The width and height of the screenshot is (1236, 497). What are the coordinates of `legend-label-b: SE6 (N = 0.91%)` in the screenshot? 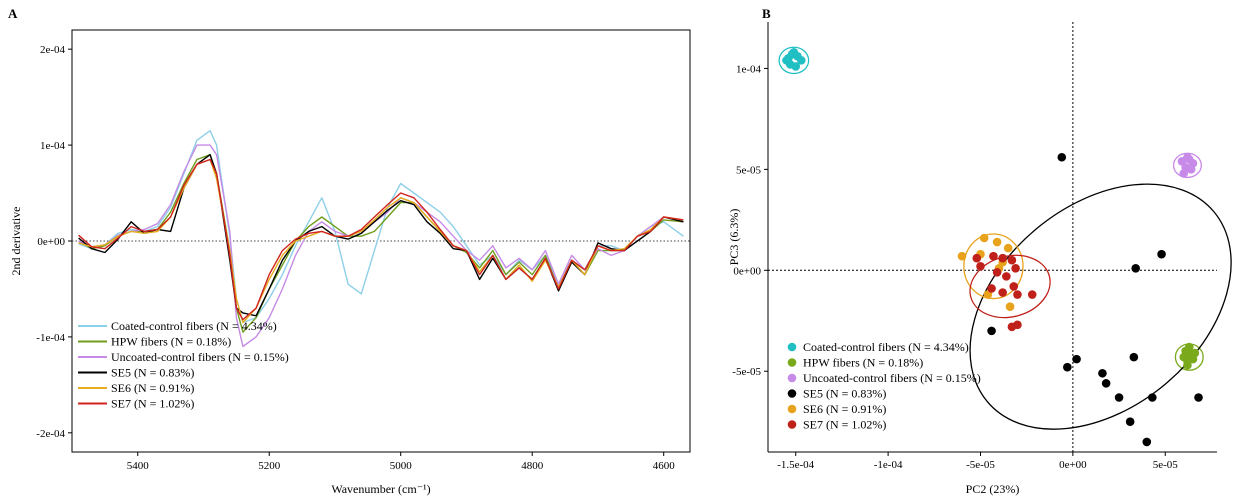 It's located at (844, 409).